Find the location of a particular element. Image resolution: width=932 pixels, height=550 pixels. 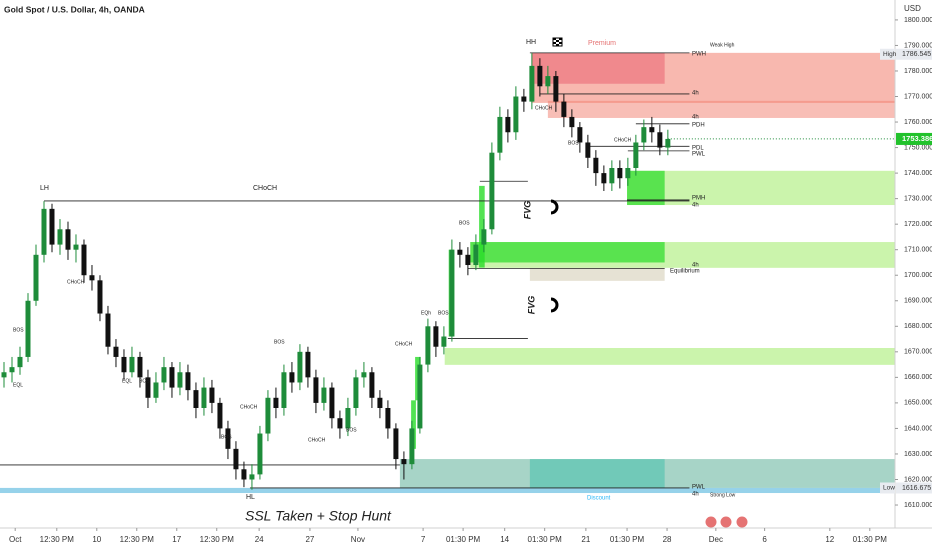

y-tick-label: 1610.000 is located at coordinates (918, 505).